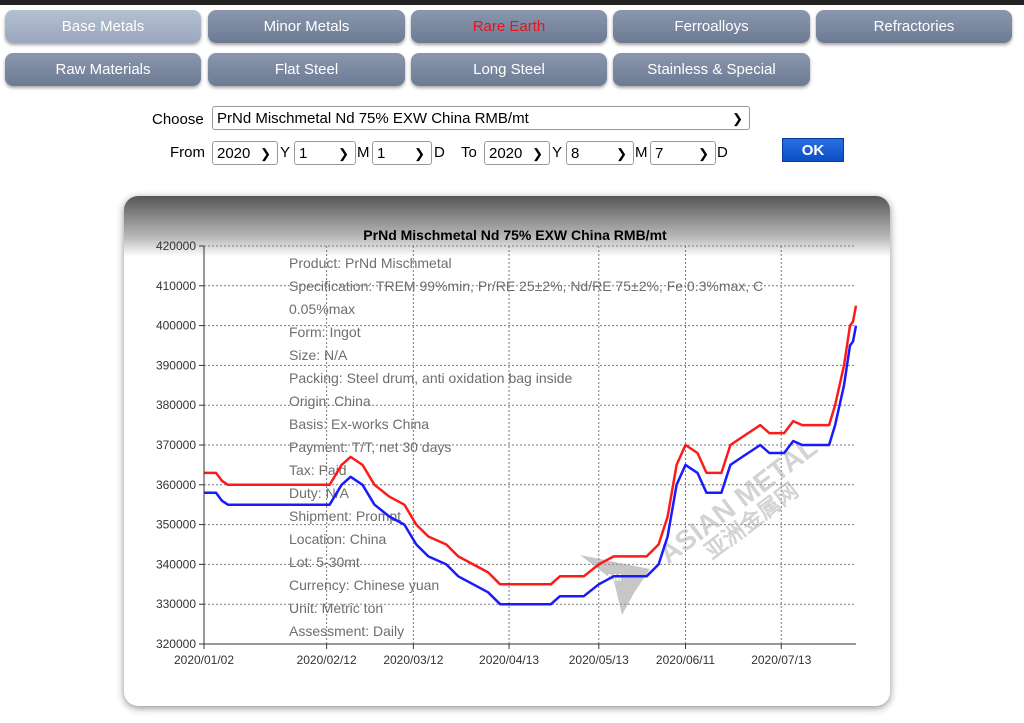 The image size is (1024, 723). Describe the element at coordinates (176, 246) in the screenshot. I see `y-tick-label: 420000` at that location.